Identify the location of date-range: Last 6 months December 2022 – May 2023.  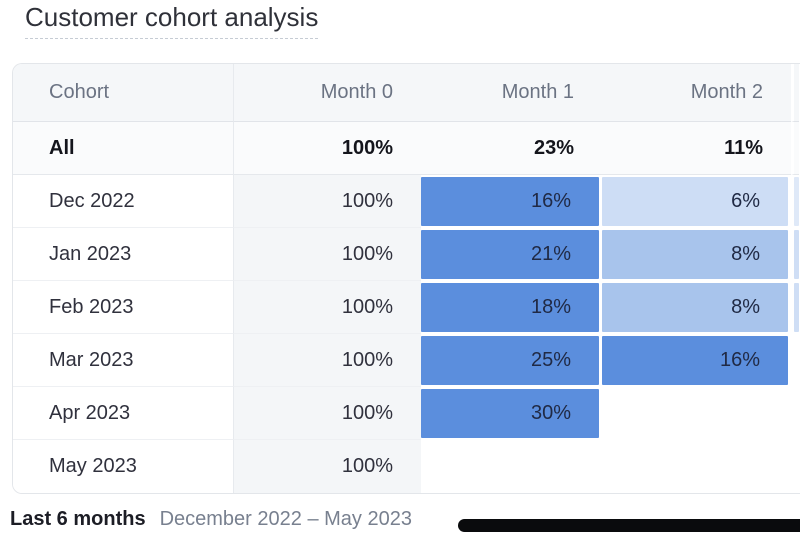
(211, 519).